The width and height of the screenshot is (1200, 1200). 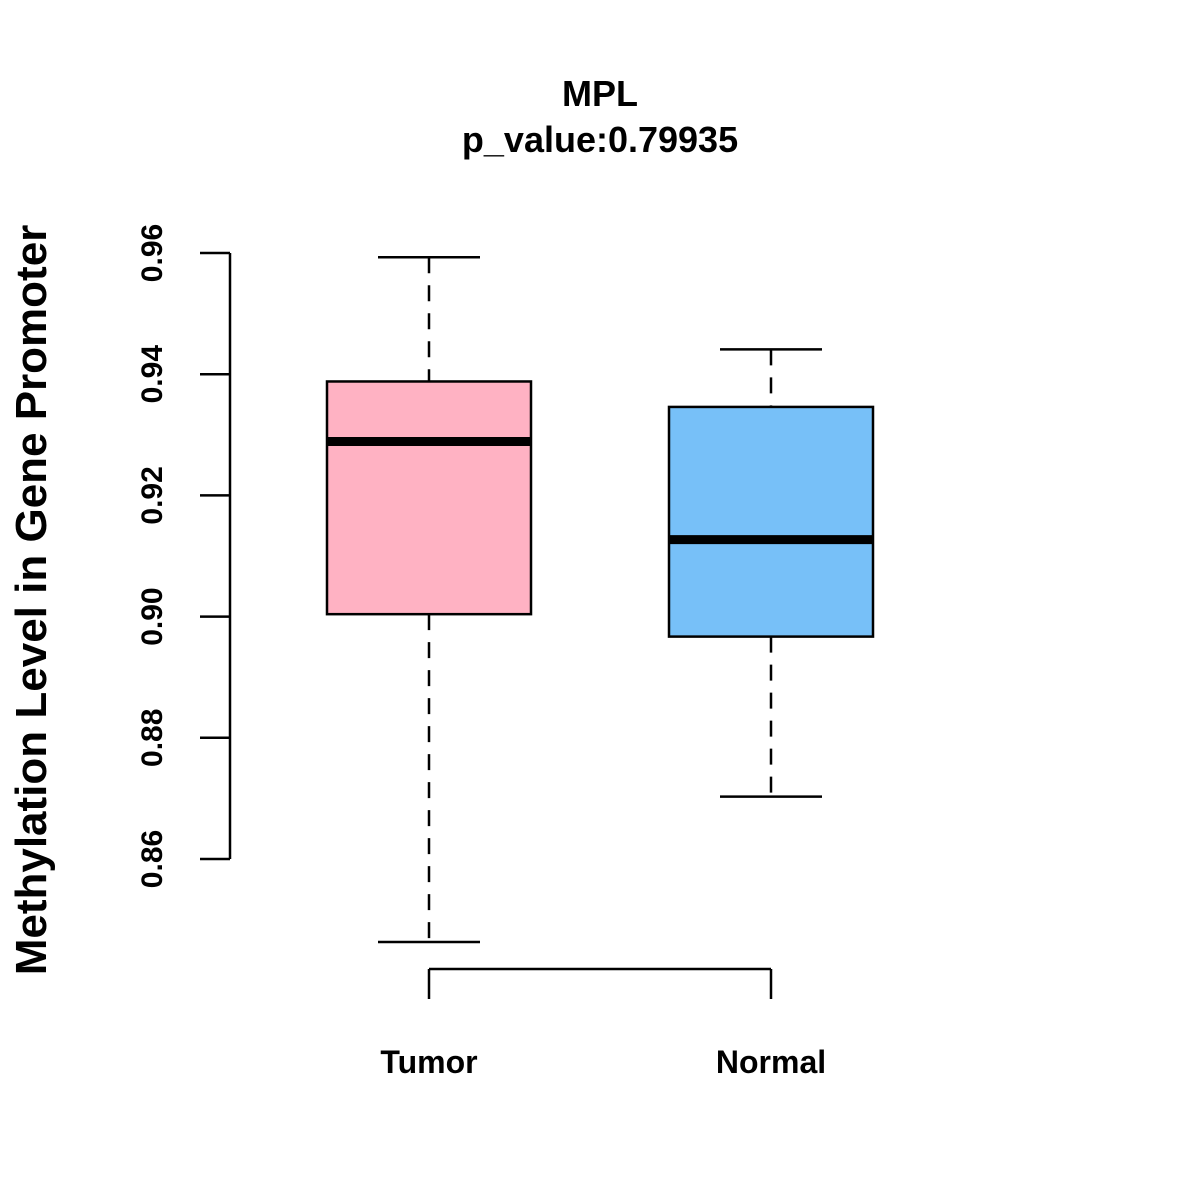 What do you see at coordinates (152, 253) in the screenshot?
I see `y-tick-label: 0.96` at bounding box center [152, 253].